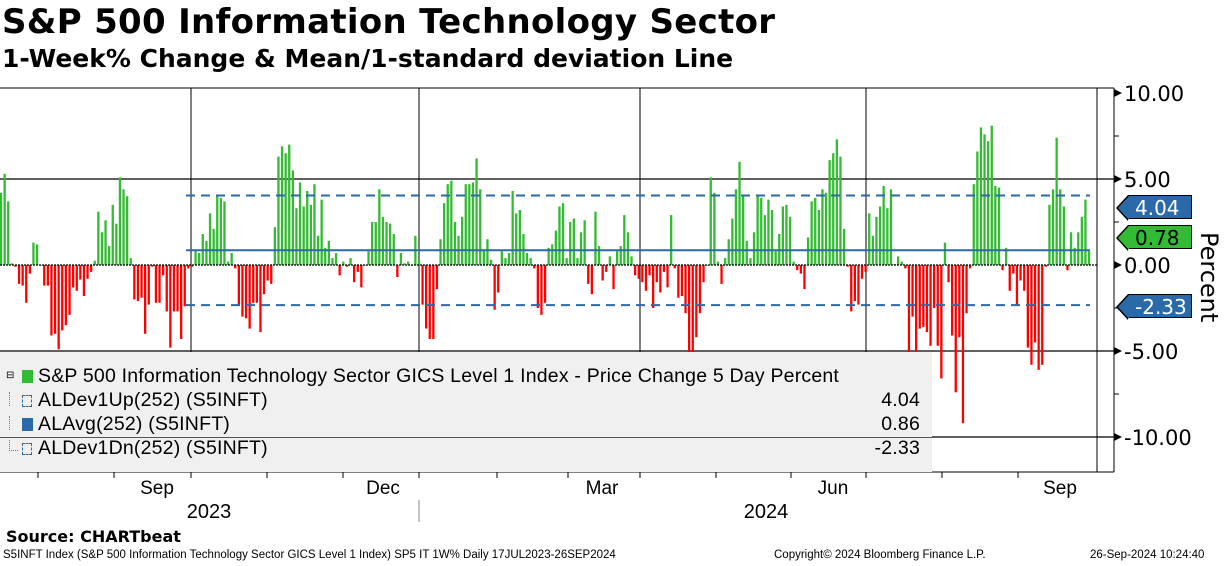 The height and width of the screenshot is (566, 1224). What do you see at coordinates (209, 512) in the screenshot?
I see `x-year-label: 2023` at bounding box center [209, 512].